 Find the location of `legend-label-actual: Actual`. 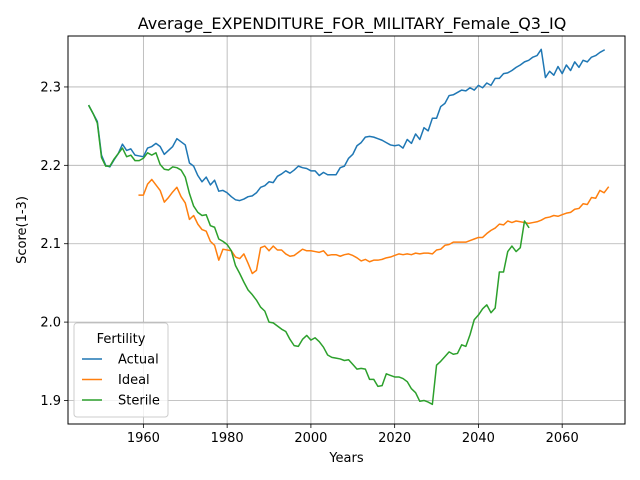

legend-label-actual: Actual is located at coordinates (138, 360).